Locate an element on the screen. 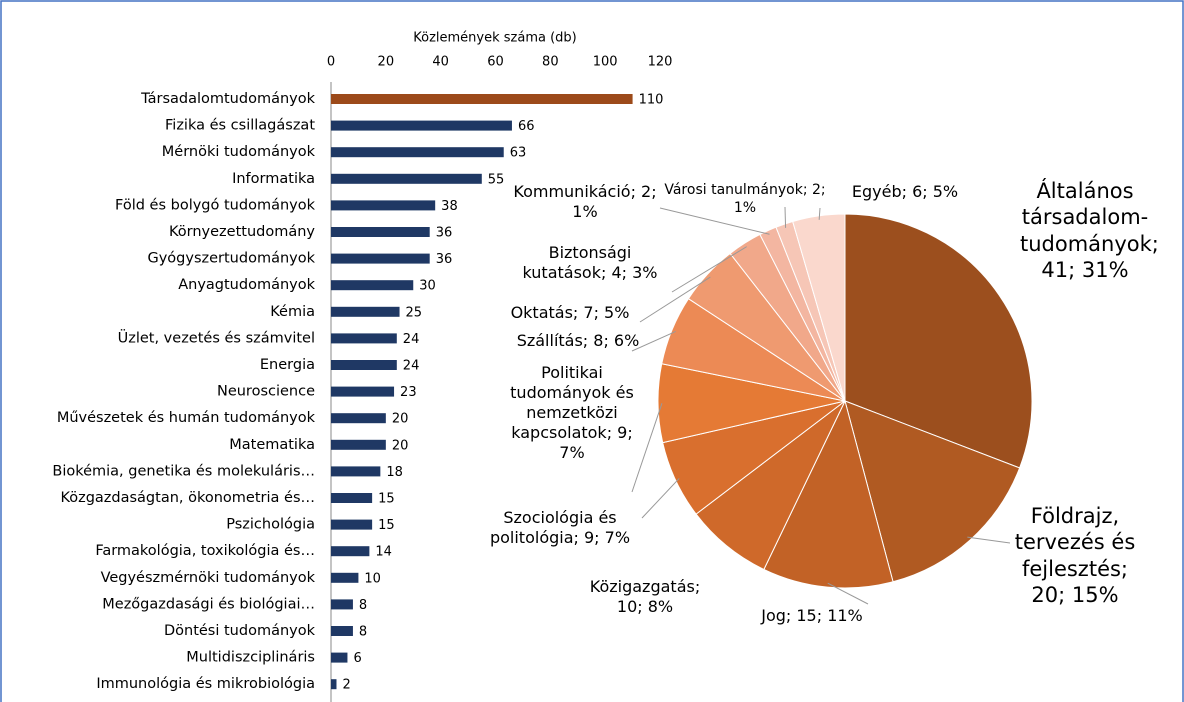  x-tick-label: 60 is located at coordinates (495, 62).